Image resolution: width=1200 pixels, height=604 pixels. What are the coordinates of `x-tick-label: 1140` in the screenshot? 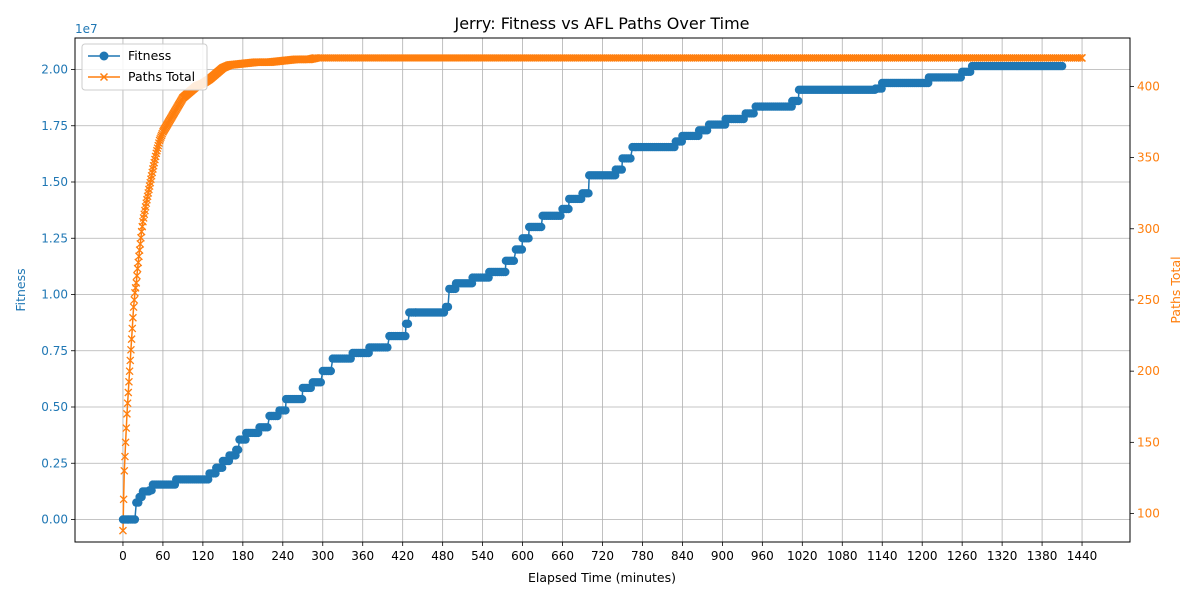 It's located at (882, 556).